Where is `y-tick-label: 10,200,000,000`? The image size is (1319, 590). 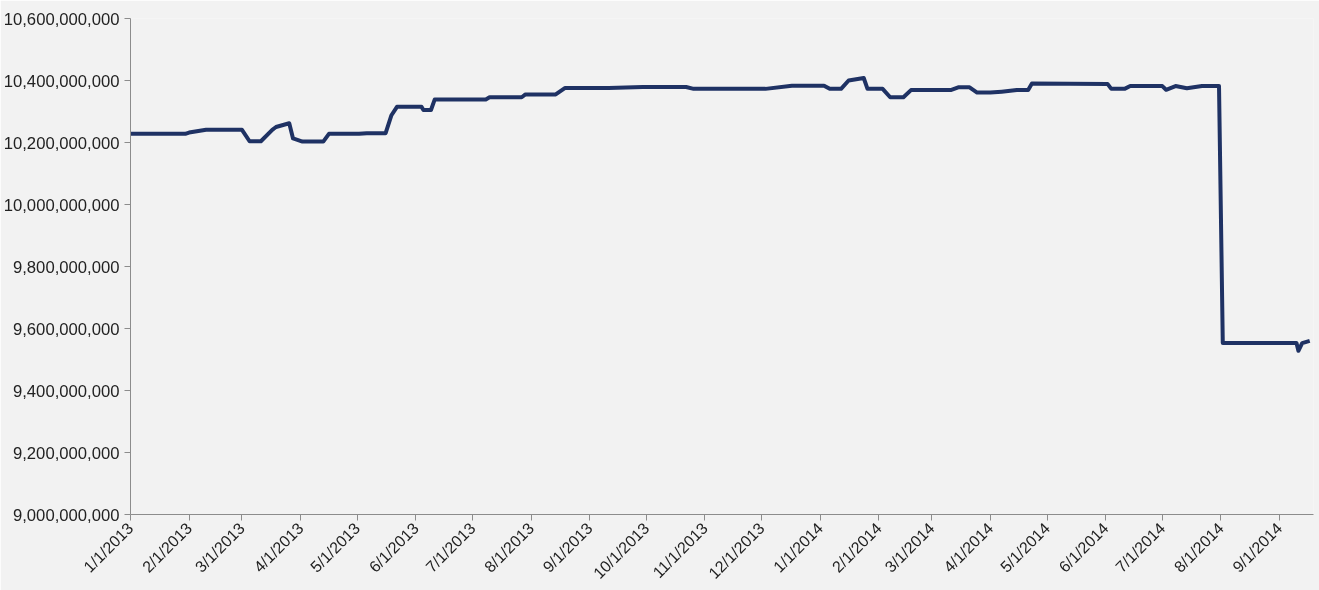
y-tick-label: 10,200,000,000 is located at coordinates (61, 143).